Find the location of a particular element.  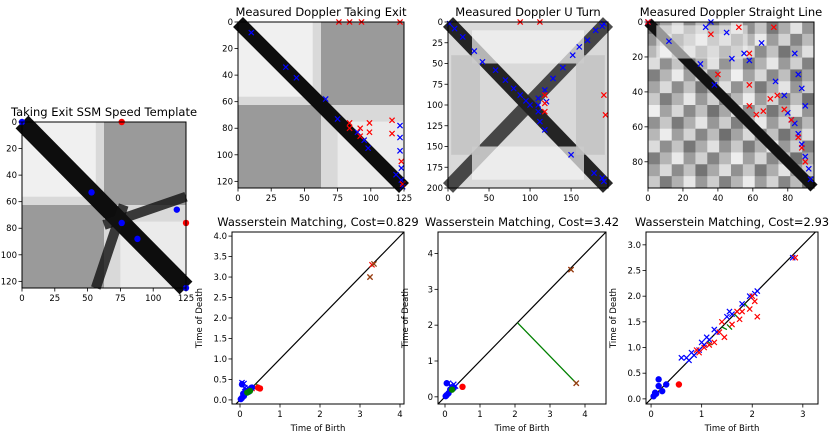

x-tick-label: 80 is located at coordinates (787, 199).